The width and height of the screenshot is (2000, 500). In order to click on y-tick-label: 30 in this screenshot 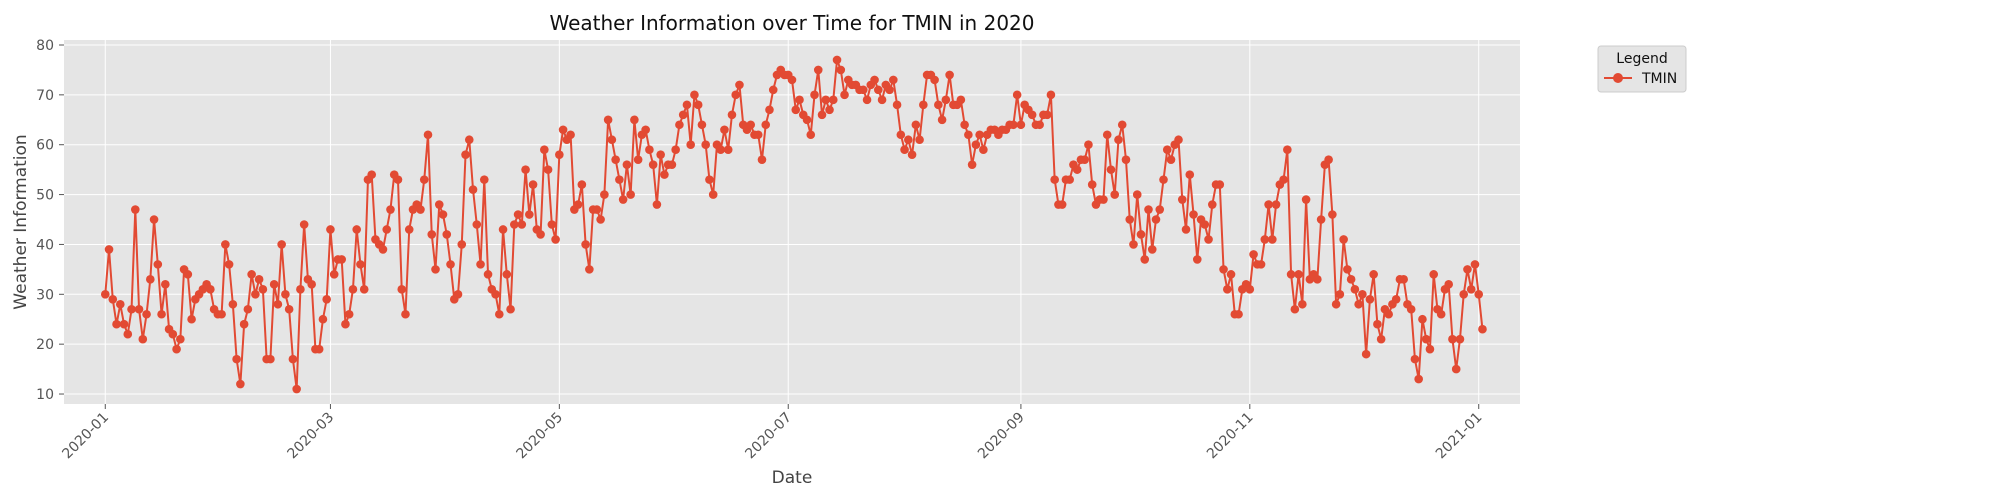, I will do `click(45, 295)`.